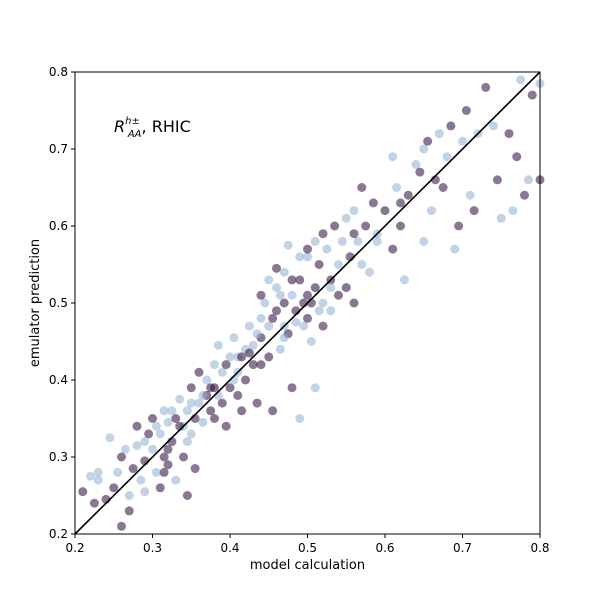 The width and height of the screenshot is (600, 600). I want to click on x-tick-label: 0.3, so click(152, 548).